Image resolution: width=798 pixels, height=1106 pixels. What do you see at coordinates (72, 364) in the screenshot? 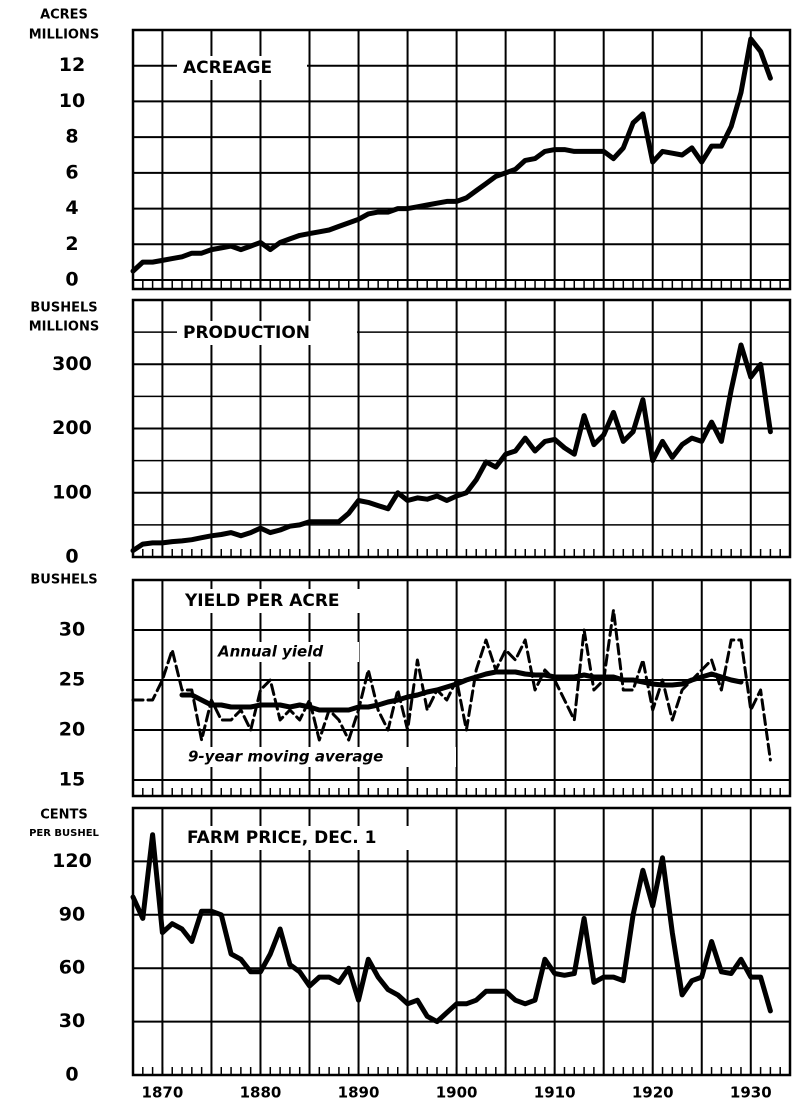
I see `y-tick-label: 300` at bounding box center [72, 364].